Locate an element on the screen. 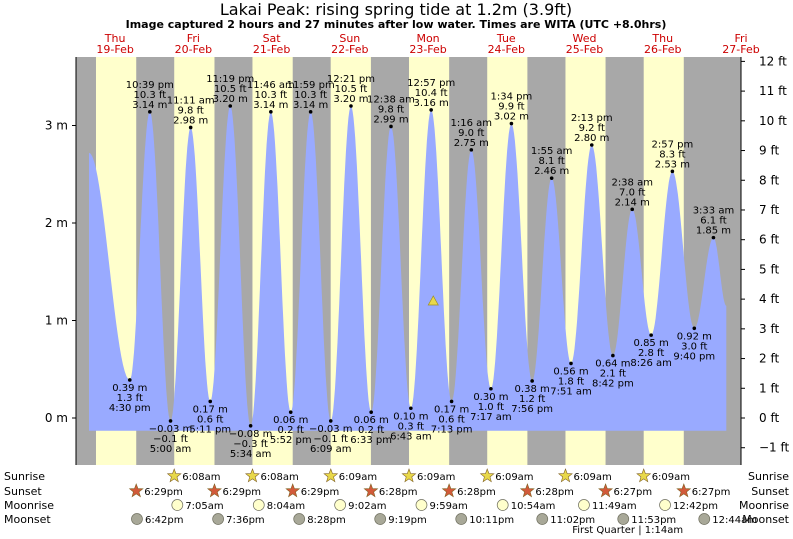 The image size is (793, 539). high-tide-label: 2.99 m is located at coordinates (390, 119).